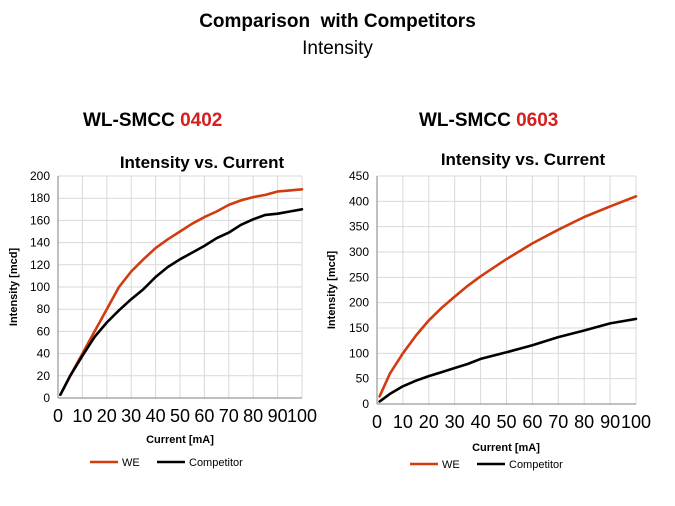 Image resolution: width=675 pixels, height=506 pixels. Describe the element at coordinates (359, 227) in the screenshot. I see `y-tick-label: 350` at that location.